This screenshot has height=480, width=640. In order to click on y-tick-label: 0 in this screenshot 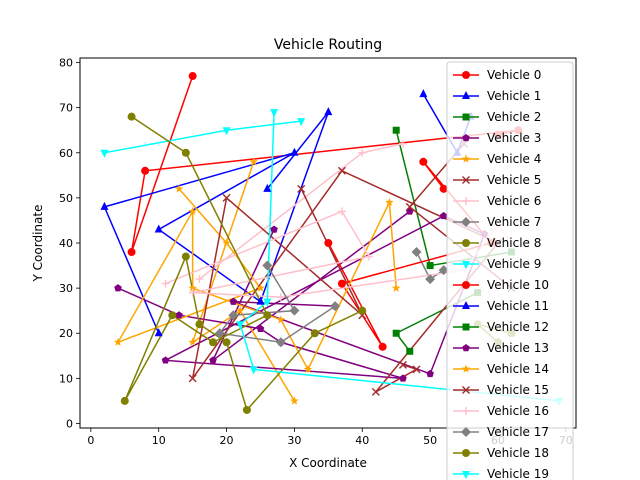, I will do `click(69, 423)`.